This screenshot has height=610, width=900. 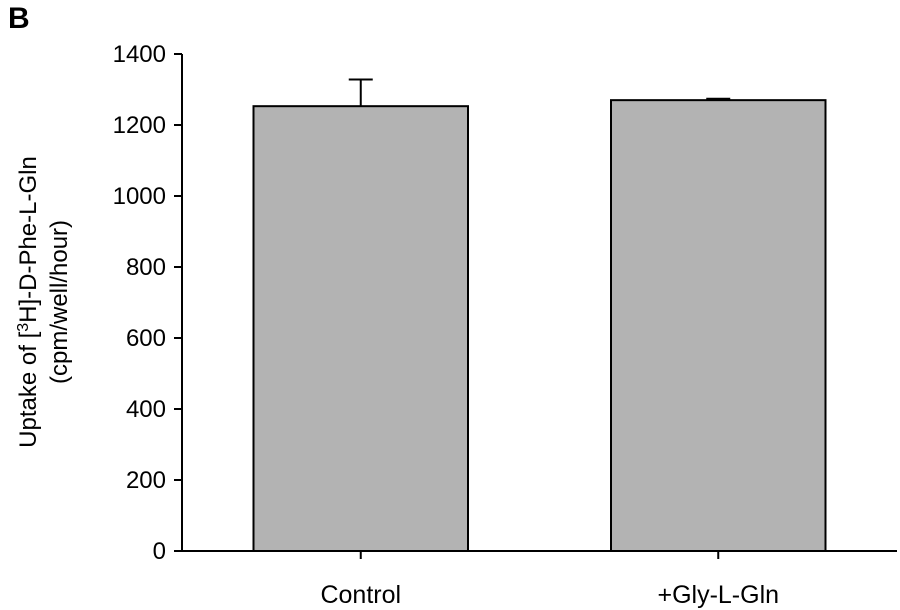 I want to click on y-tick-label: 200, so click(x=146, y=480).